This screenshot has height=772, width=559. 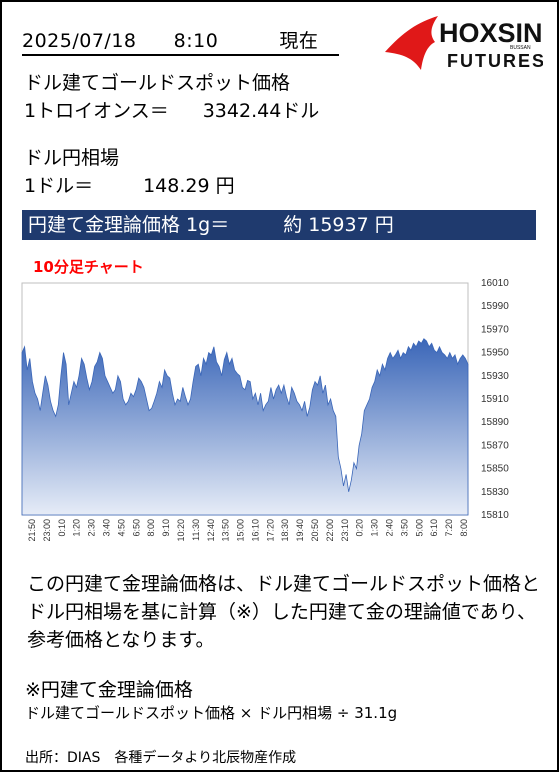 What do you see at coordinates (404, 528) in the screenshot?
I see `x-tick-label: 3:50` at bounding box center [404, 528].